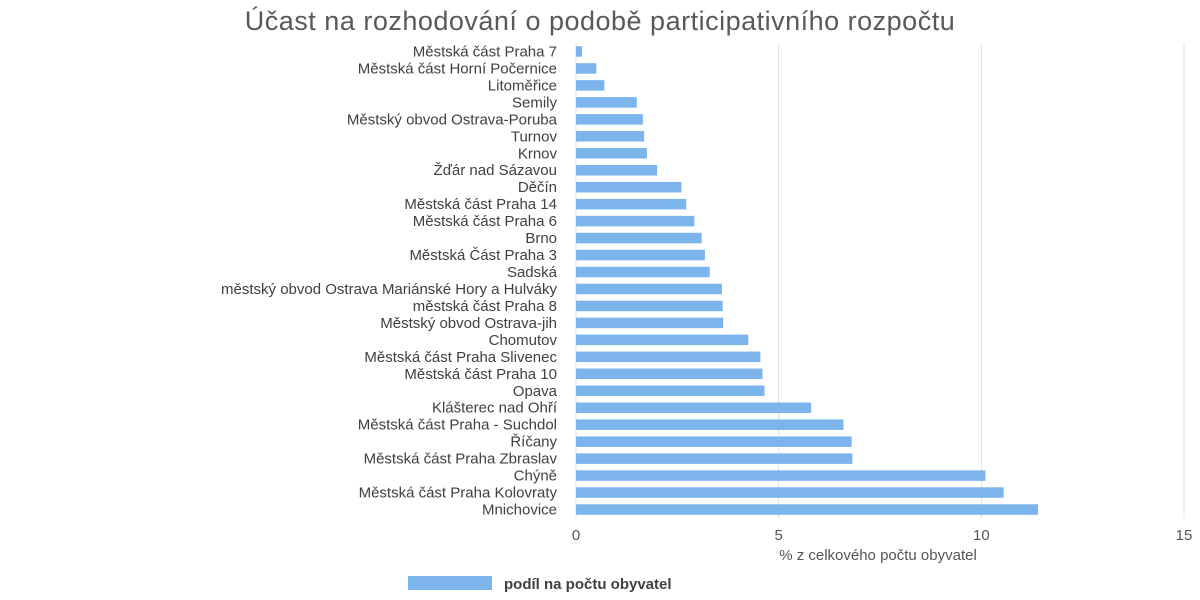 Image resolution: width=1200 pixels, height=600 pixels. Describe the element at coordinates (535, 476) in the screenshot. I see `category-label: Chýně` at that location.